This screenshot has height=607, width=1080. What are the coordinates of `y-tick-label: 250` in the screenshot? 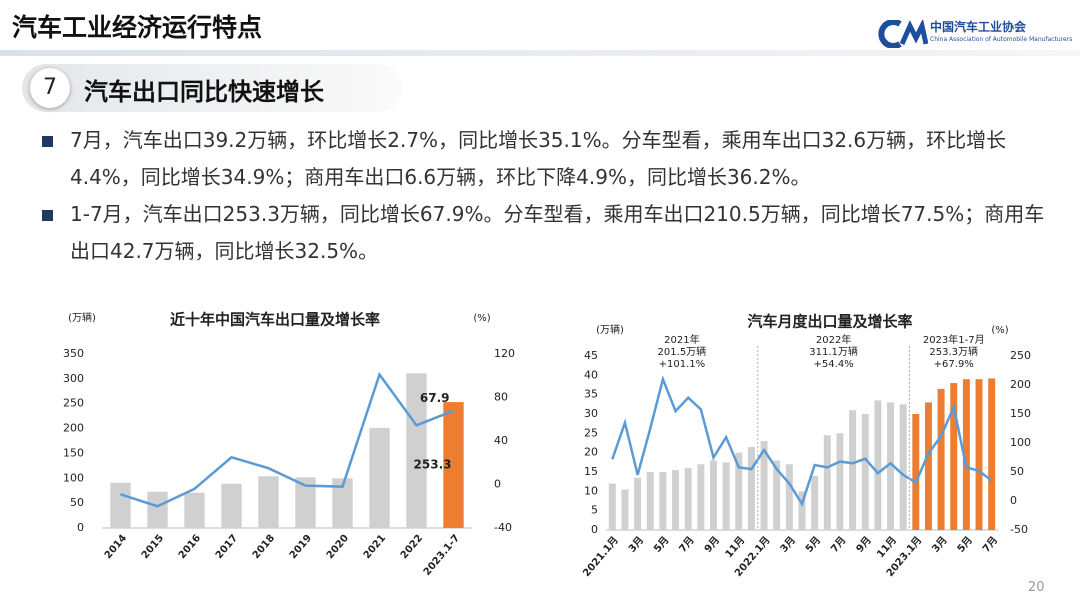 It's located at (73, 403).